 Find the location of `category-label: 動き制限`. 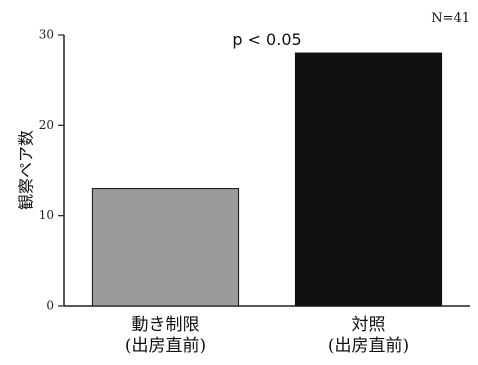

category-label: 動き制限 is located at coordinates (166, 325).